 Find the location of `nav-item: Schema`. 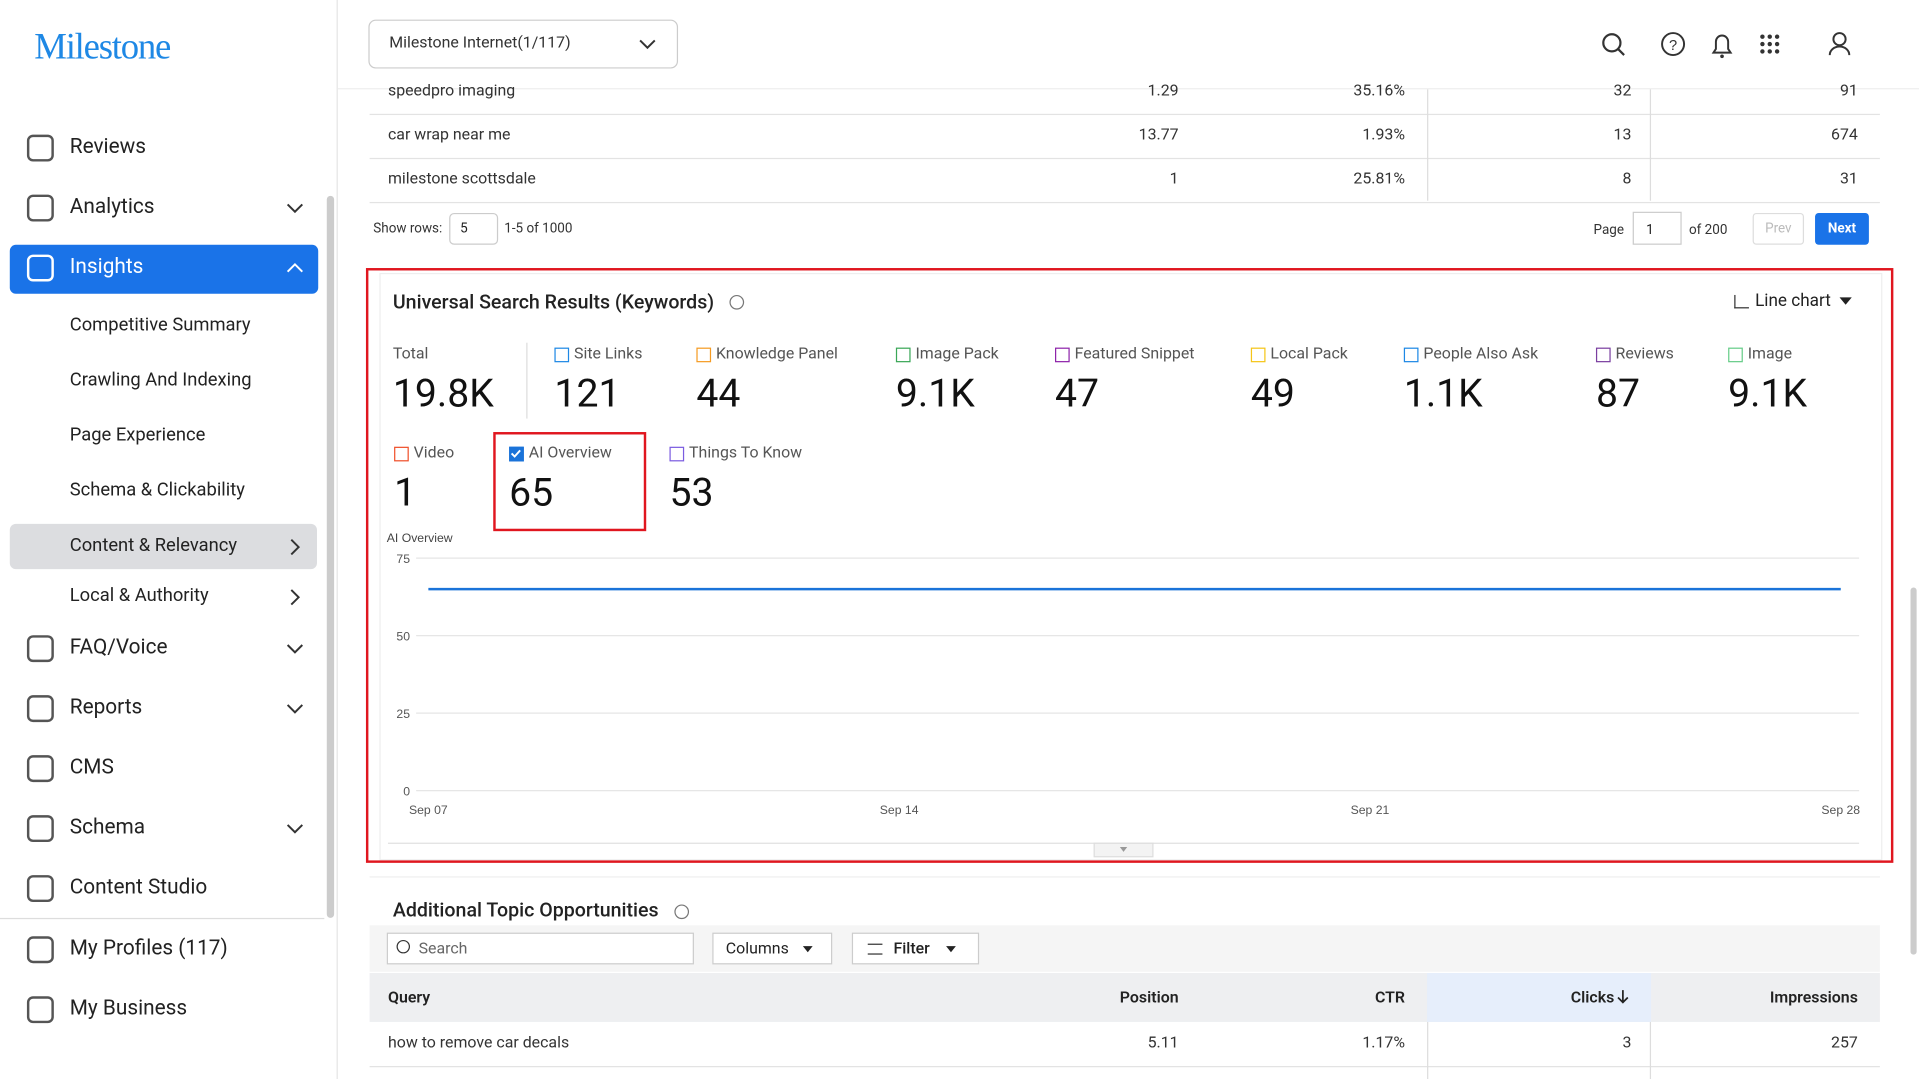

nav-item: Schema is located at coordinates (107, 827).